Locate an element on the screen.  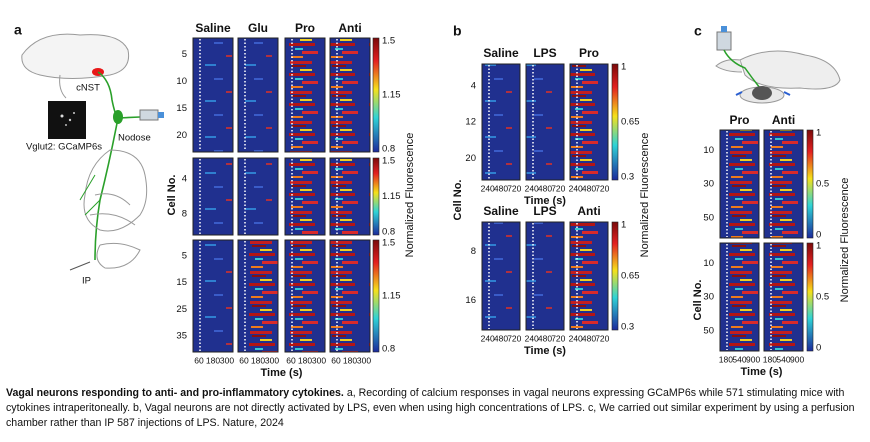
column-header: Saline is located at coordinates (213, 28).